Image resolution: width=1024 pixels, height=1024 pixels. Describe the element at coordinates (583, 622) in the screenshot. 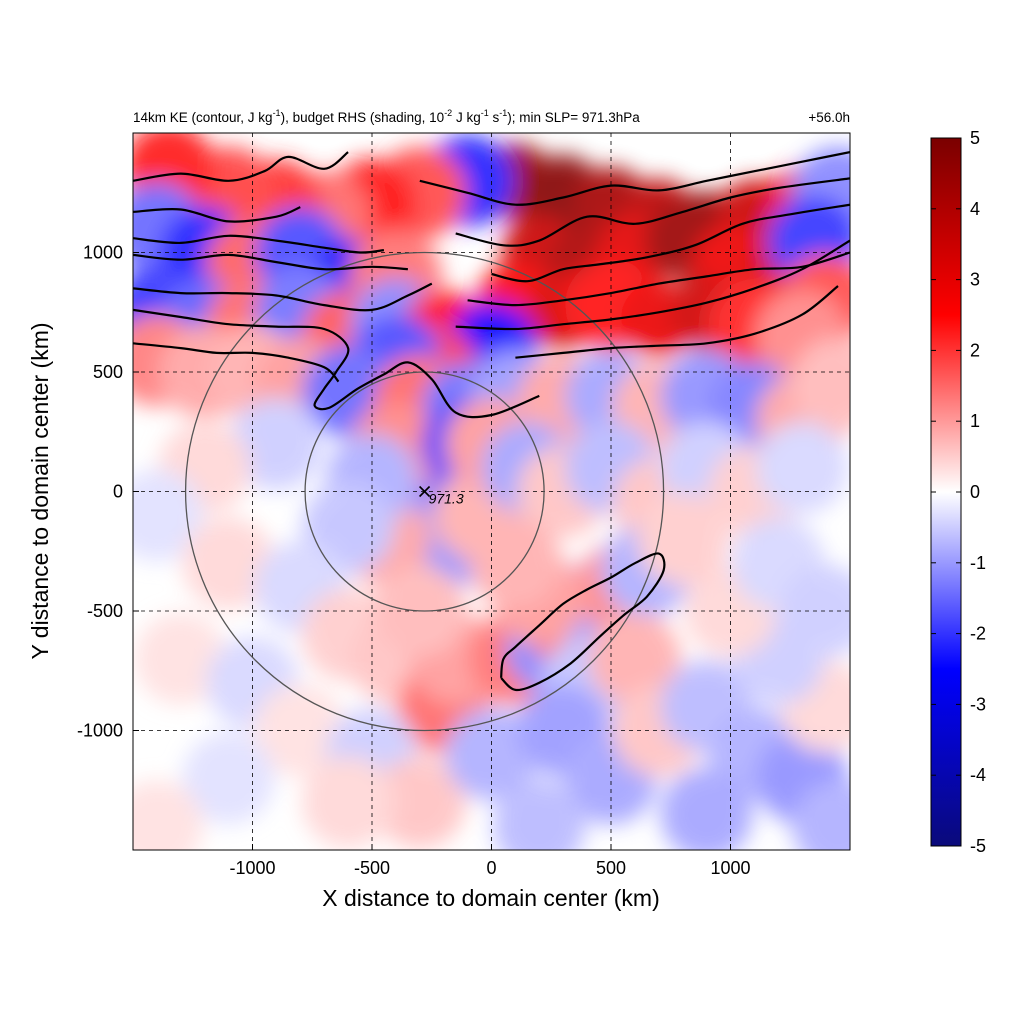

I see `contour-southeast-loop` at that location.